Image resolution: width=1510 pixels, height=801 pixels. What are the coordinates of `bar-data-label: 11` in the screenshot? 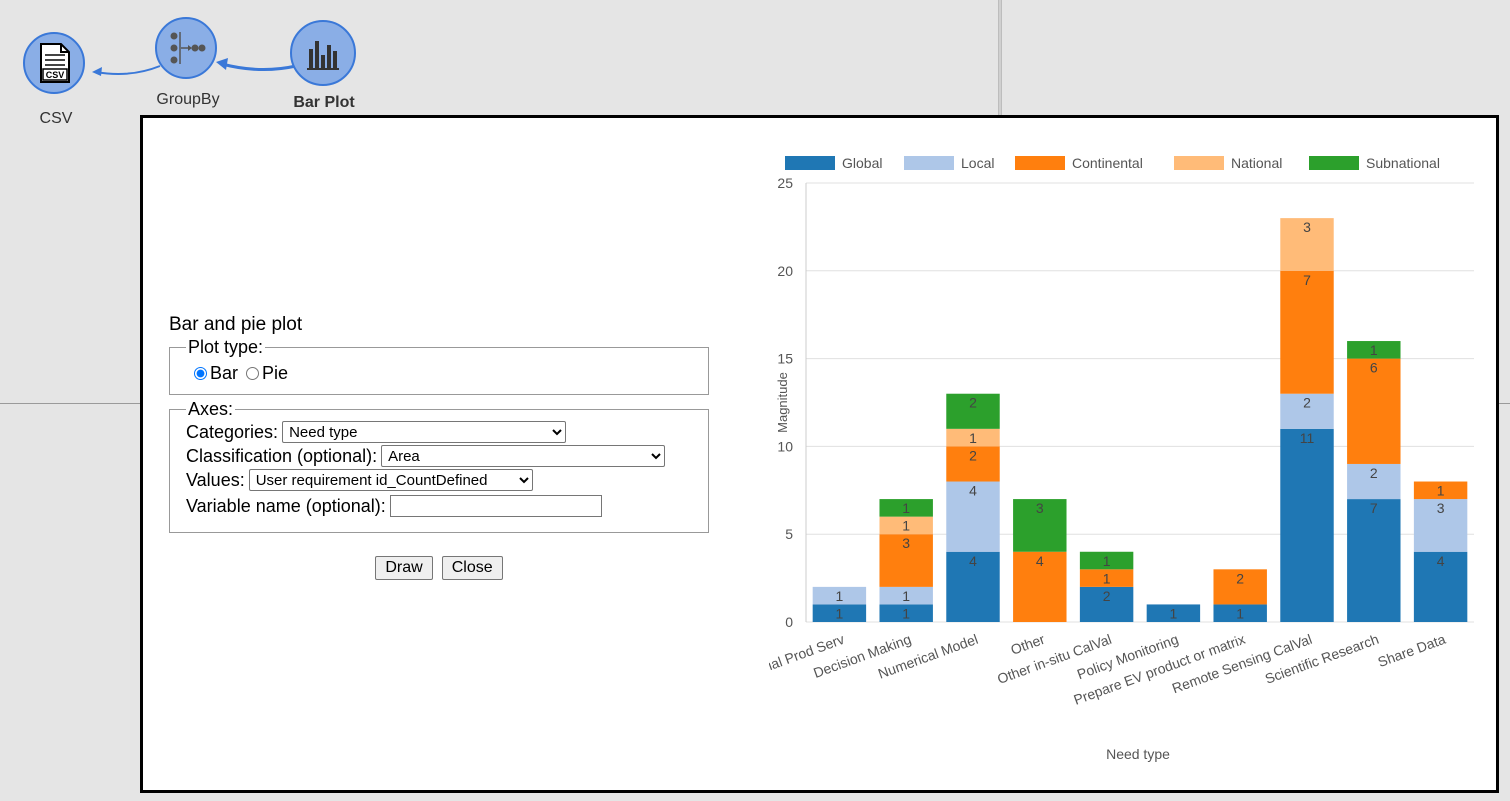 It's located at (1307, 438).